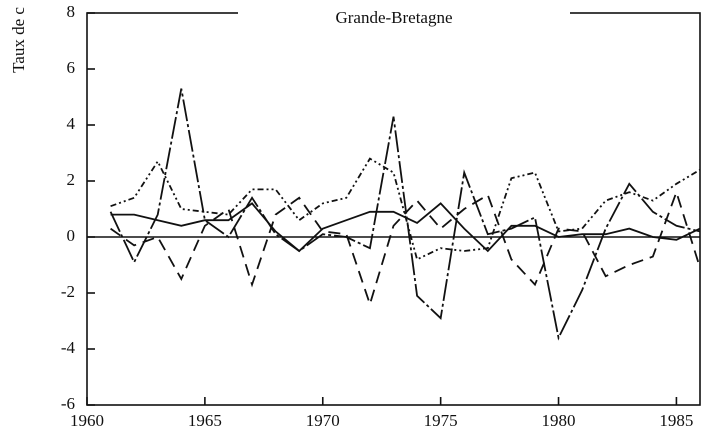 The image size is (706, 434). What do you see at coordinates (71, 11) in the screenshot?
I see `y-tick-label: 8` at bounding box center [71, 11].